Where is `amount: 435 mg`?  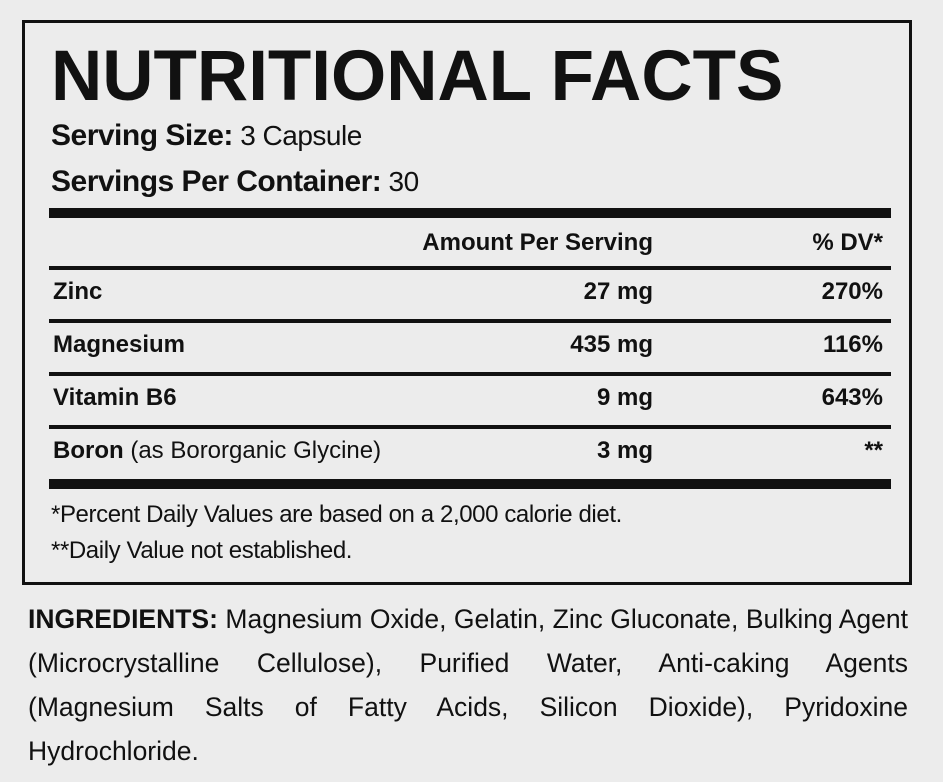
amount: 435 mg is located at coordinates (611, 344).